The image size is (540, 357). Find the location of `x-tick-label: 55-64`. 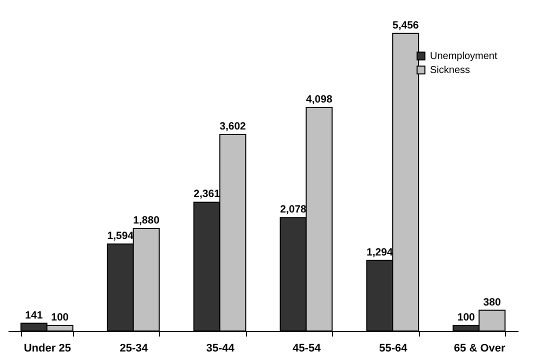

x-tick-label: 55-64 is located at coordinates (393, 348).